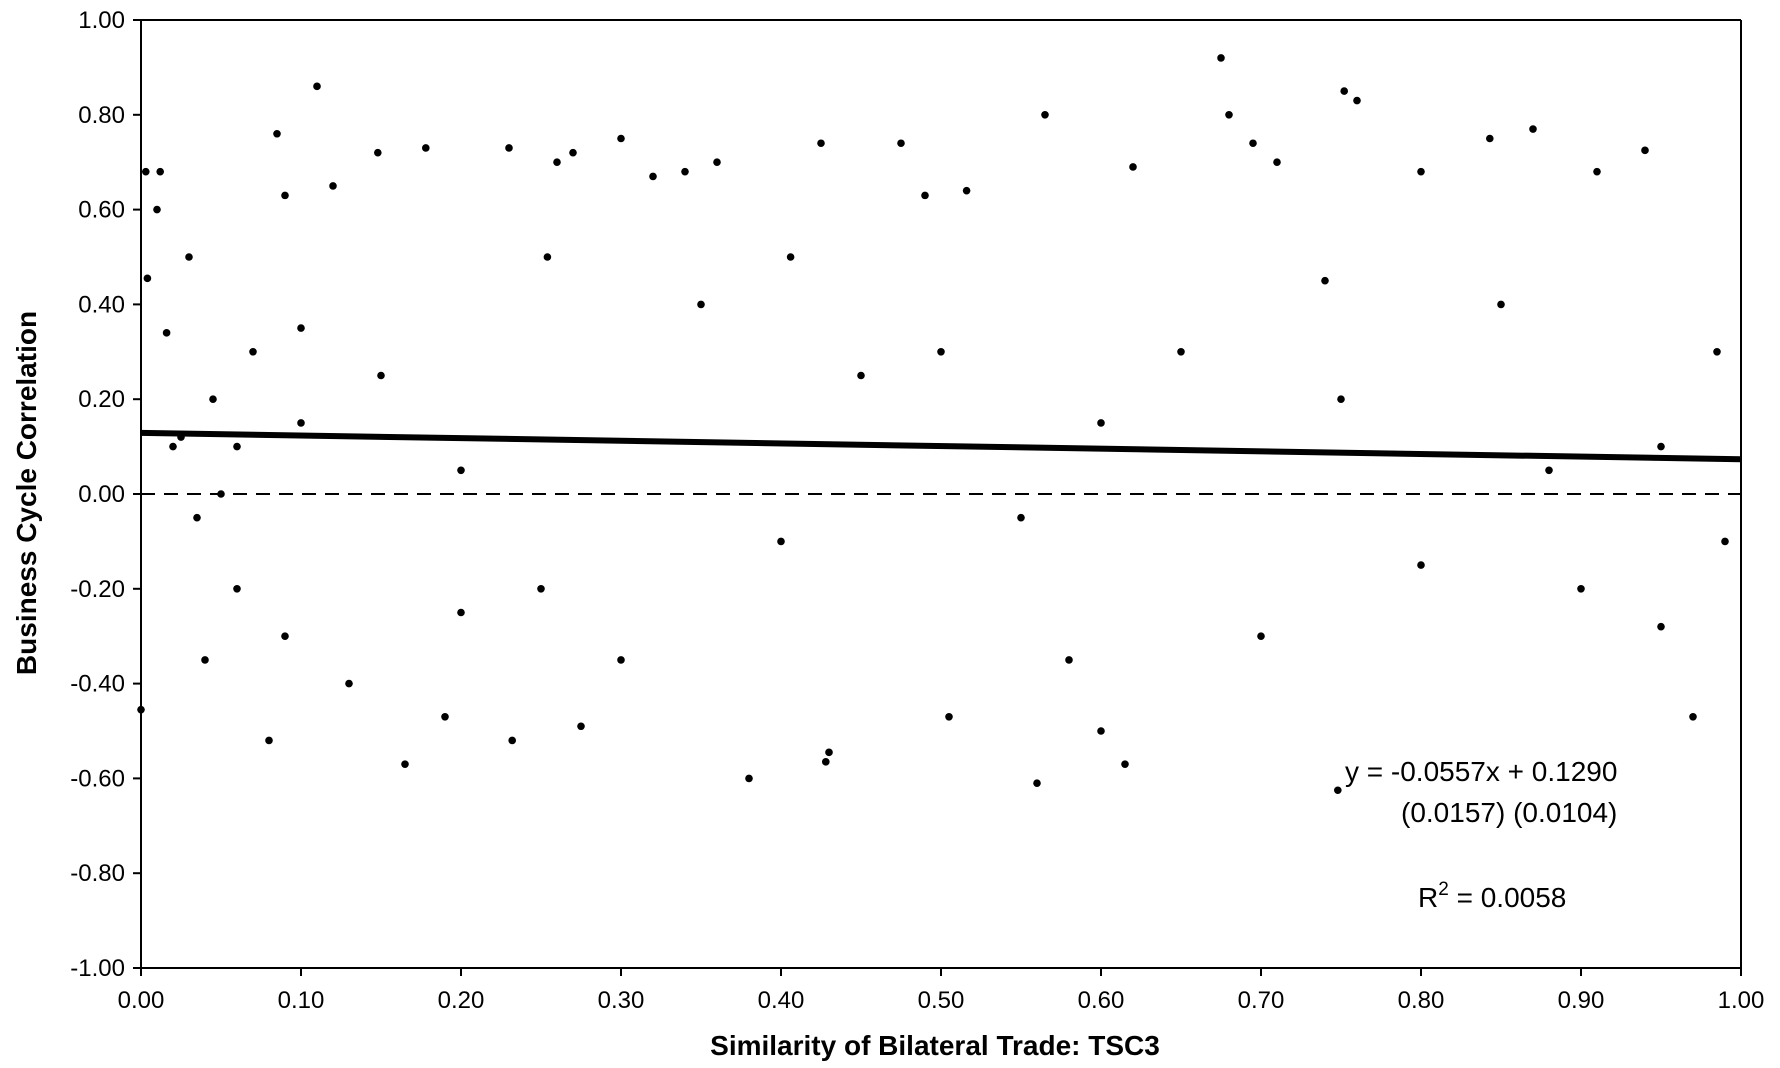 Image resolution: width=1780 pixels, height=1068 pixels. I want to click on x-tick-label: 0.20, so click(461, 1000).